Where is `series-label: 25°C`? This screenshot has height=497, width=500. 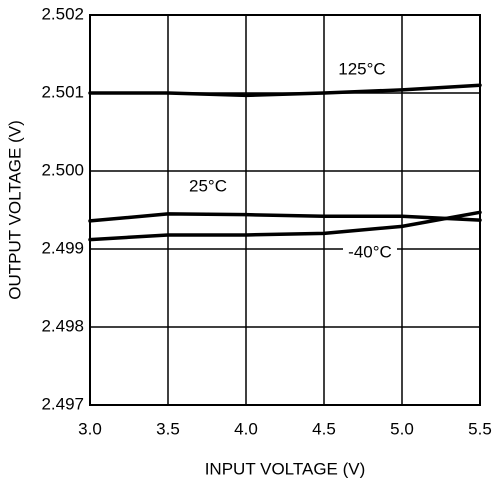 series-label: 25°C is located at coordinates (208, 185).